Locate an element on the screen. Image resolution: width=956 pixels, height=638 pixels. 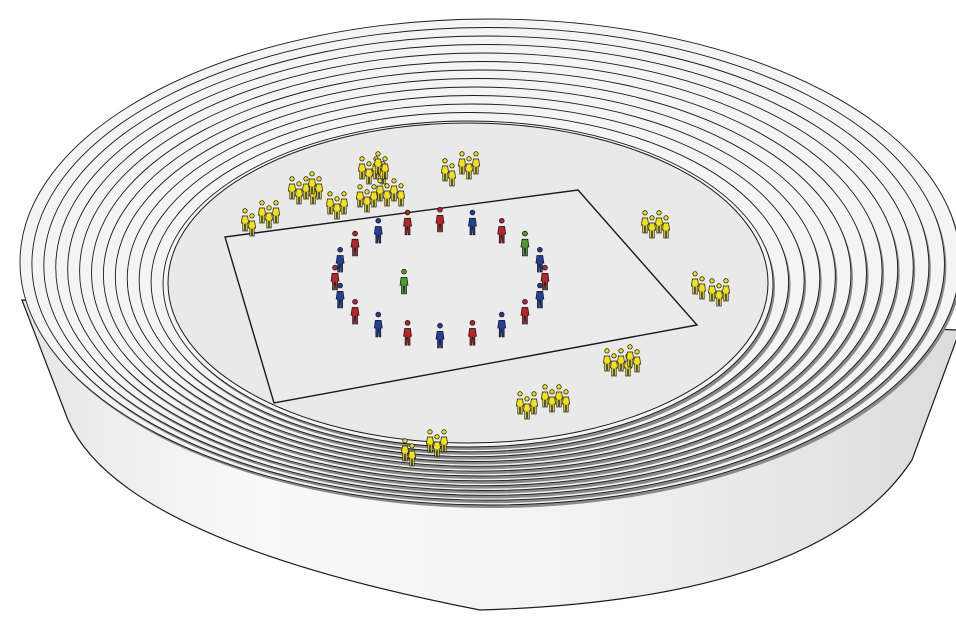
players-circle is located at coordinates (440, 277).